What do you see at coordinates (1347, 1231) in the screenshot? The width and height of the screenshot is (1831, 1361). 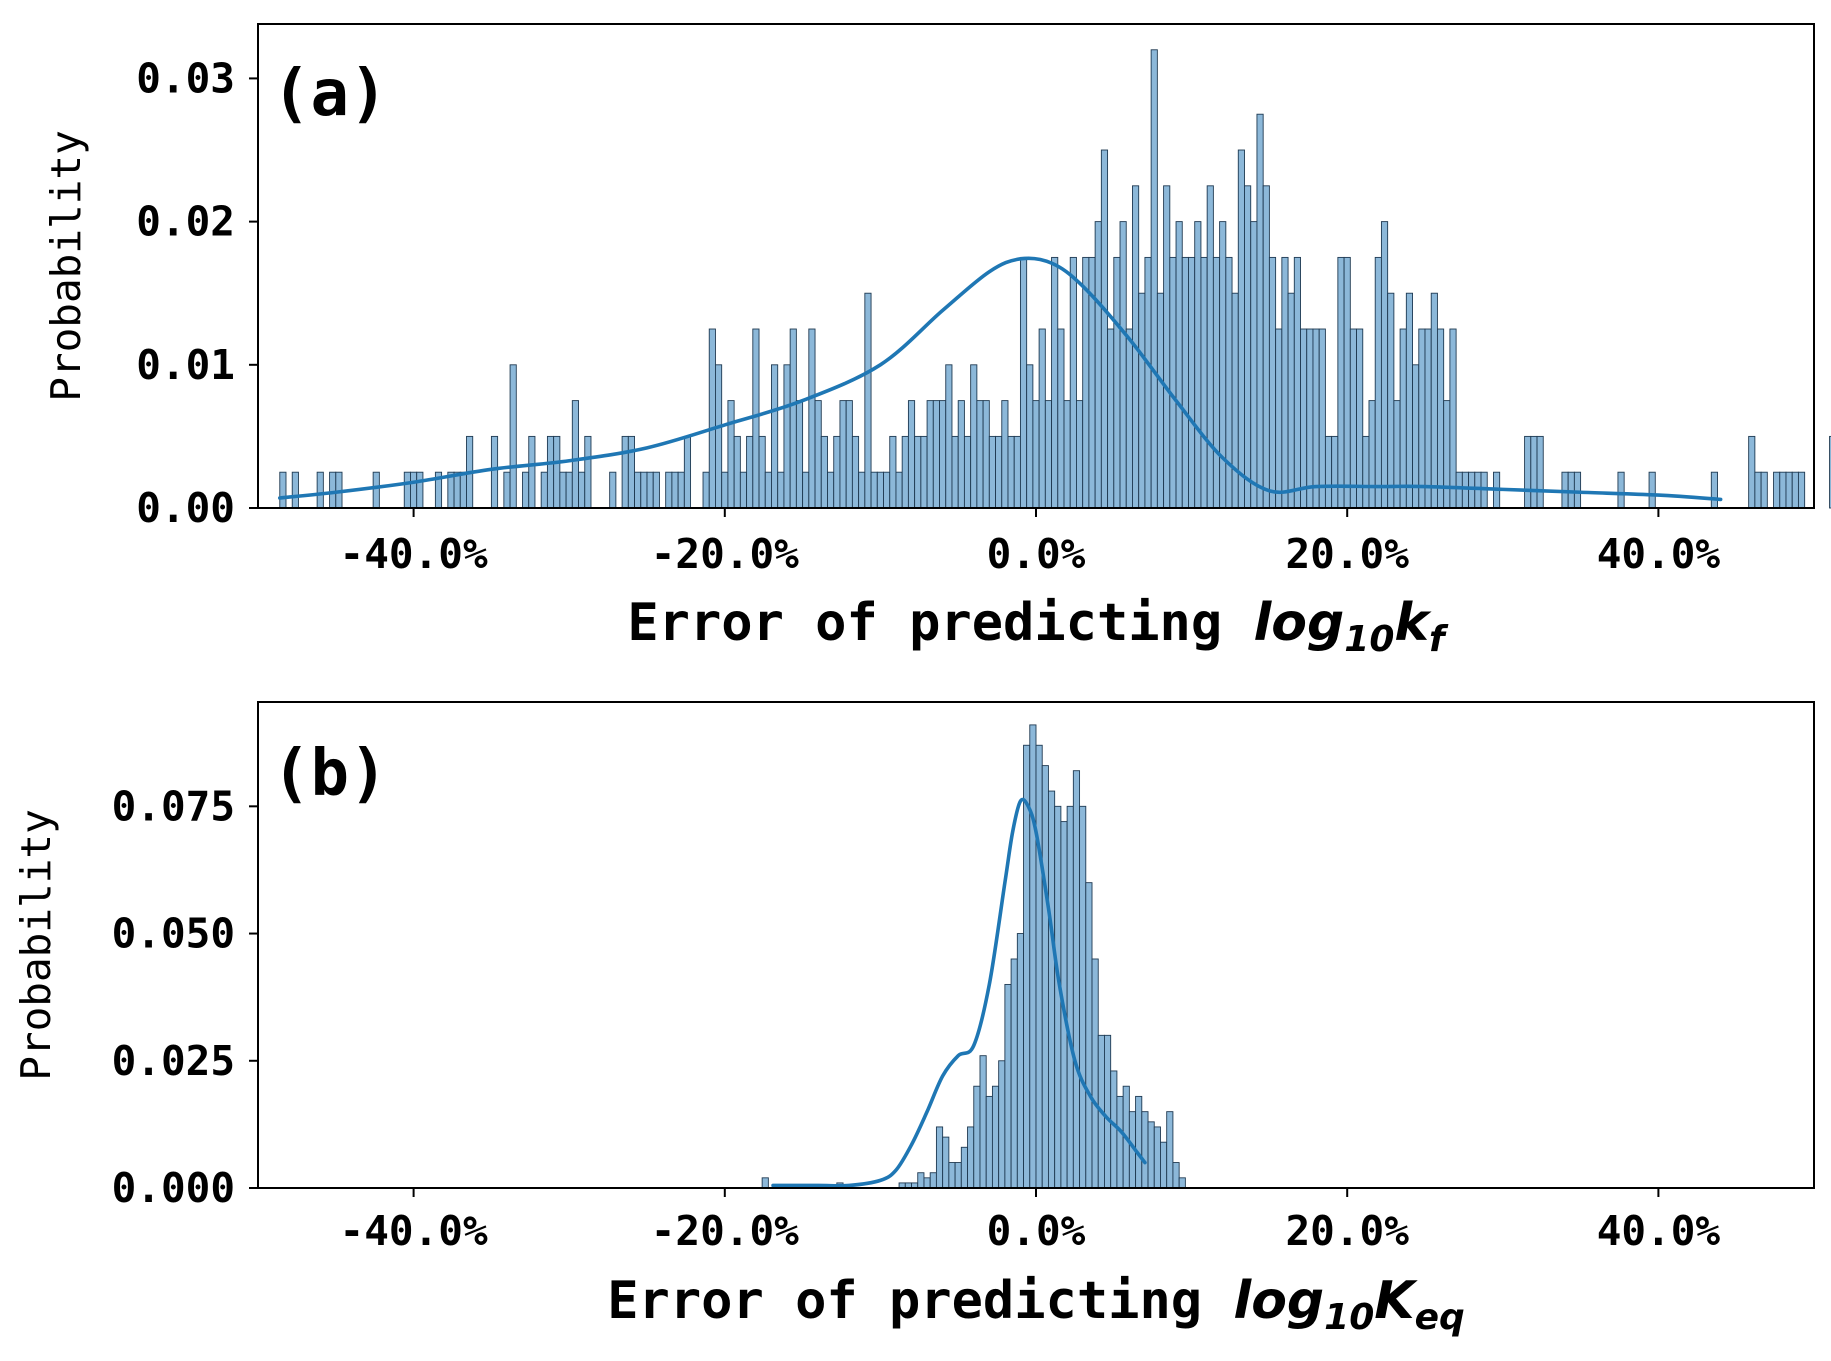 I see `x-tick-label: 20.0%` at bounding box center [1347, 1231].